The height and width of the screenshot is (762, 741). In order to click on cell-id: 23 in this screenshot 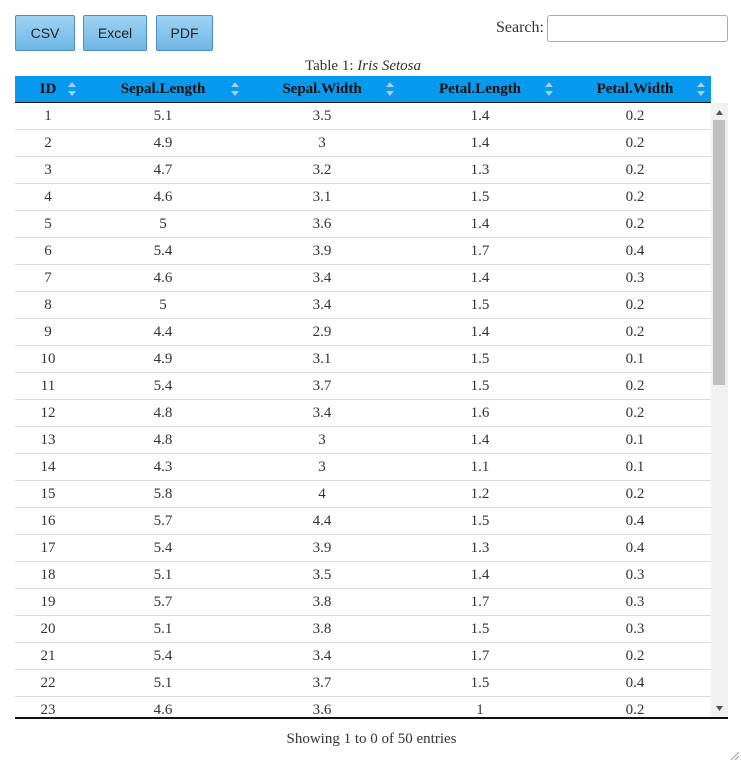, I will do `click(48, 709)`.